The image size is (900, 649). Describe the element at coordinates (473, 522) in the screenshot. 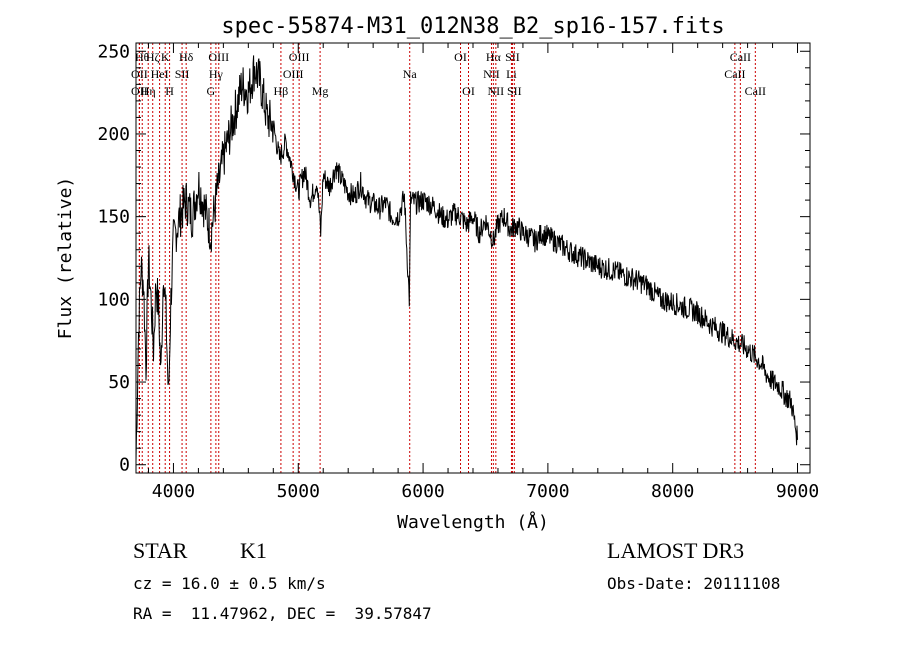

I see `x-axis-label: Wavelength (Å)` at that location.